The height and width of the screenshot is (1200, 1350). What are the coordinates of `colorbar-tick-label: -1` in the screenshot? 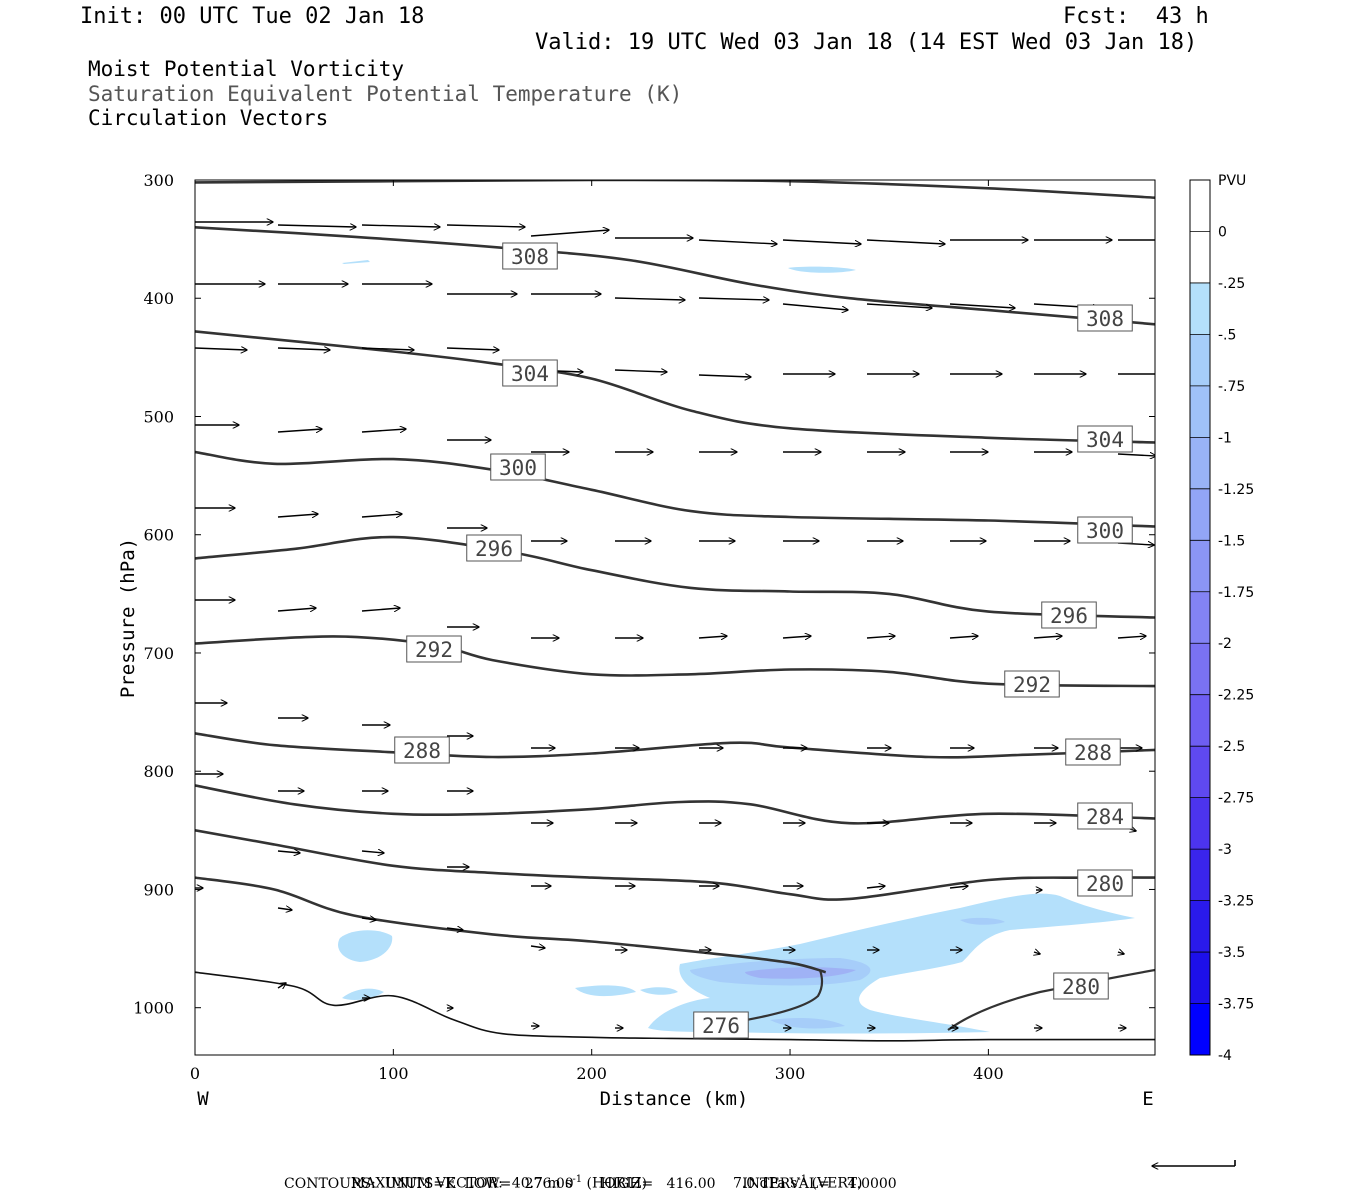 It's located at (1225, 438).